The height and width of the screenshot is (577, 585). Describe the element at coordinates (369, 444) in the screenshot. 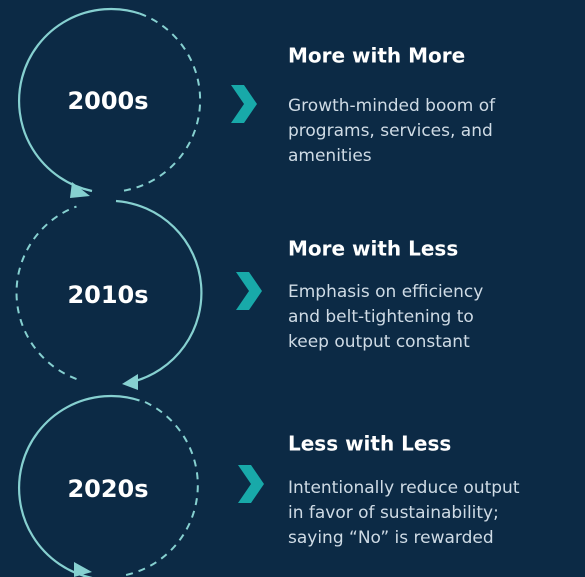

I see `stage-title: Less with Less` at that location.